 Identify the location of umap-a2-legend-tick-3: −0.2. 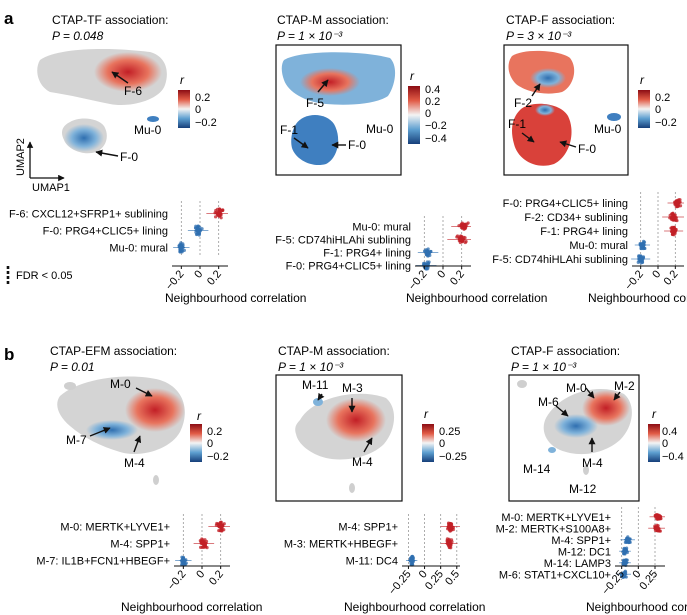
(436, 126).